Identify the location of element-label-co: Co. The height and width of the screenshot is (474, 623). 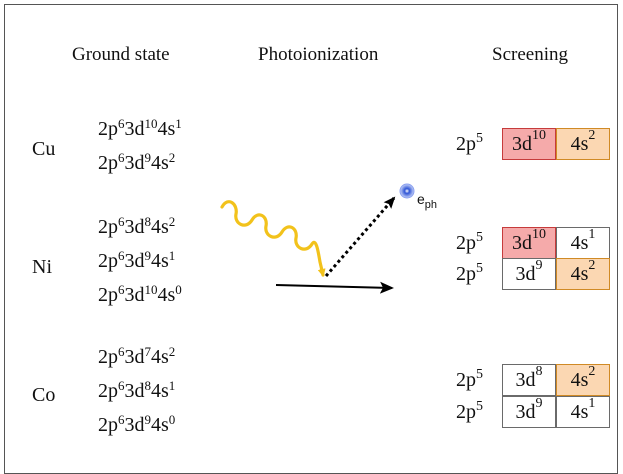
(44, 395).